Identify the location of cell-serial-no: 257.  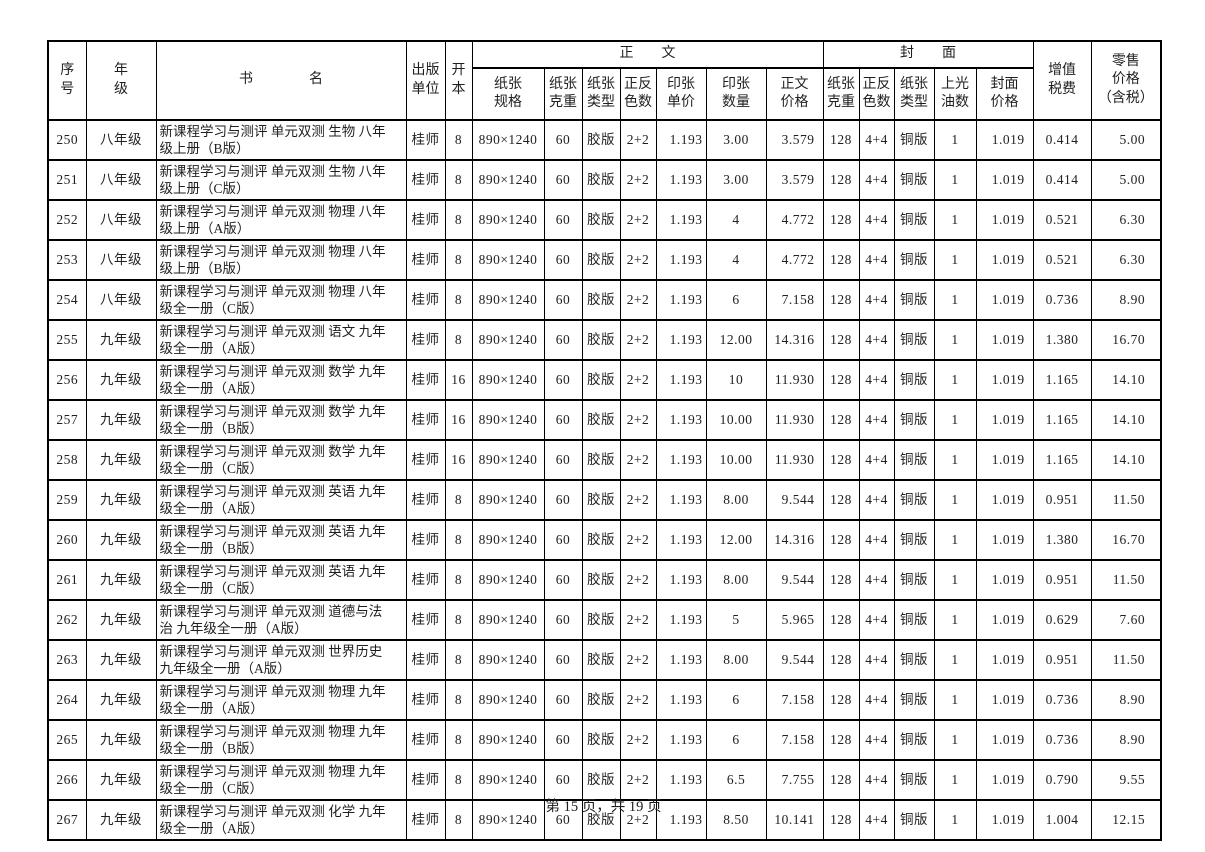
(67, 420).